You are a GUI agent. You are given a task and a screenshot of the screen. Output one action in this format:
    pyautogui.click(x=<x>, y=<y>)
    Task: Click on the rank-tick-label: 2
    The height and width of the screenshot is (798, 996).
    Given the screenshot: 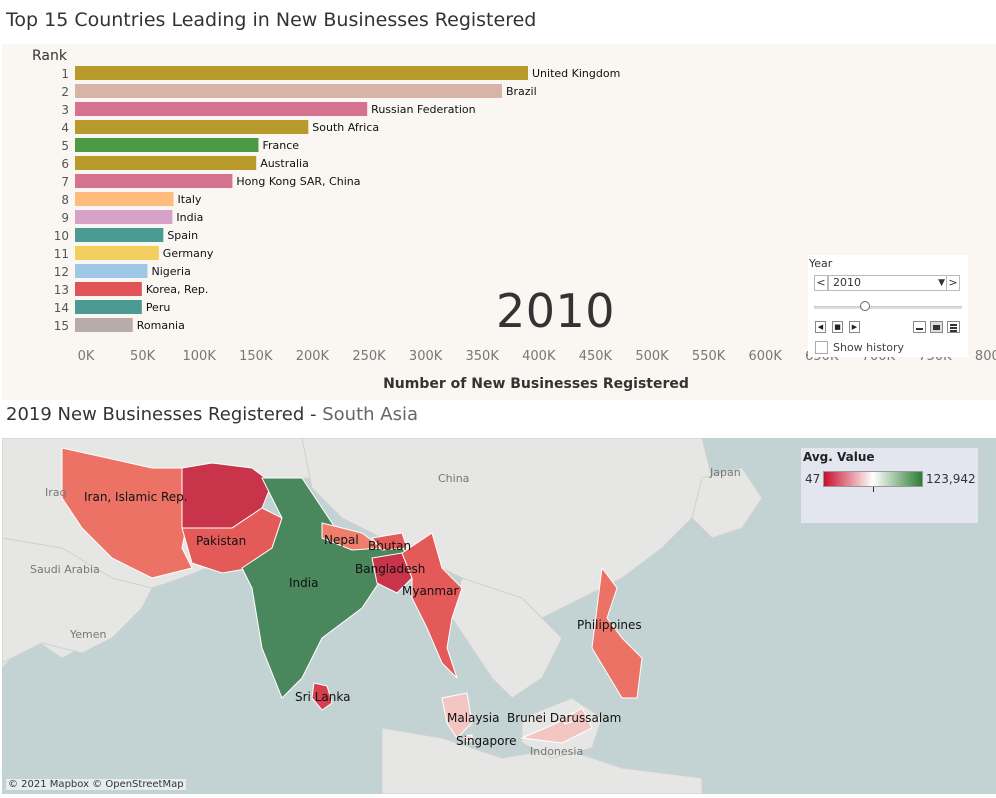 What is the action you would take?
    pyautogui.click(x=65, y=92)
    